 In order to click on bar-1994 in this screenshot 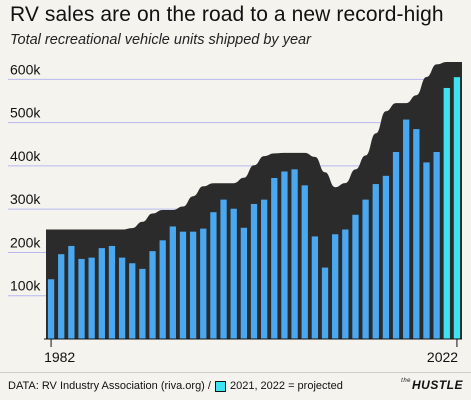, I will do `click(172, 282)`.